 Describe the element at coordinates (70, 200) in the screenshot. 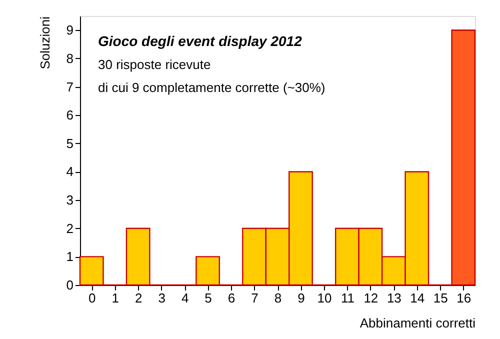

I see `y-tick-label: 3` at that location.